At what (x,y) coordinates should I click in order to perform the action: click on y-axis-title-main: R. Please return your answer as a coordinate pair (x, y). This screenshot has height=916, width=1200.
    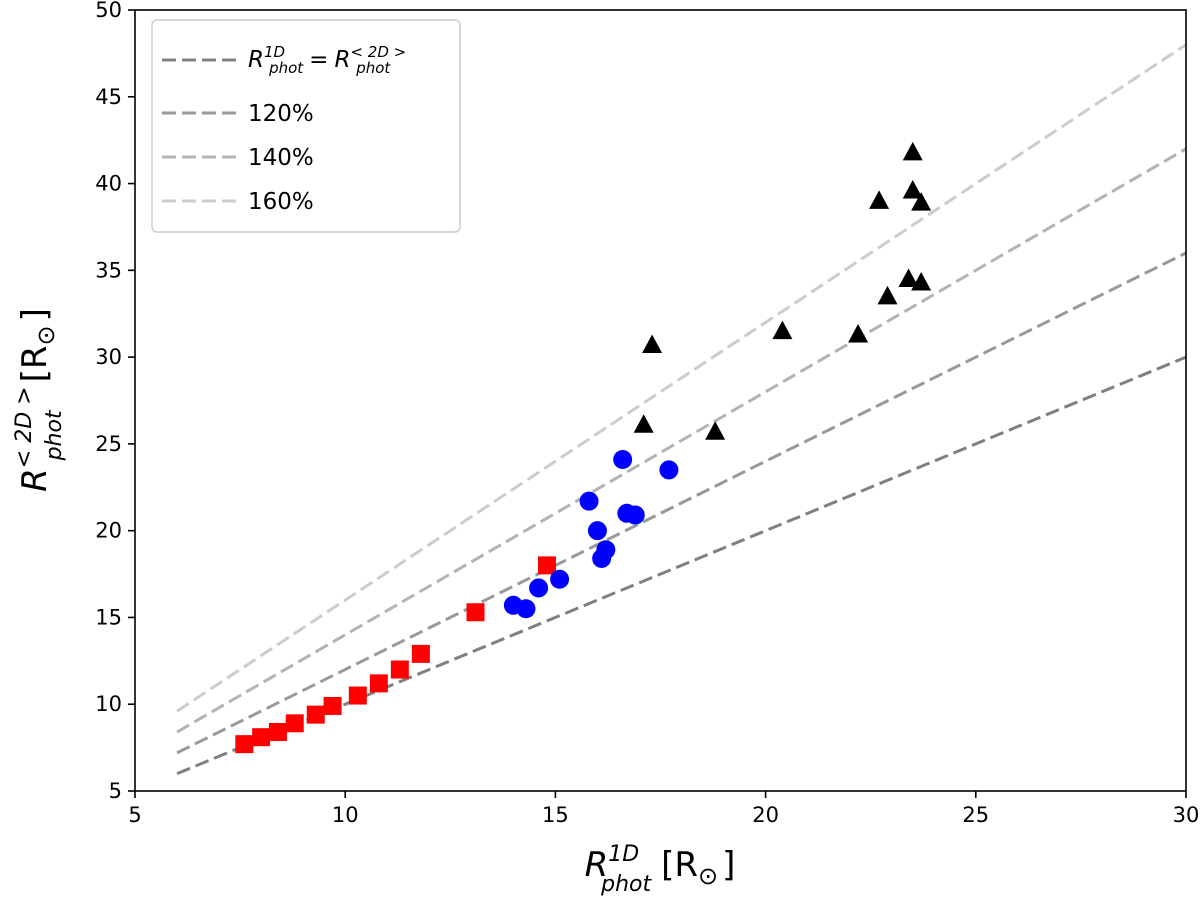
    Looking at the image, I should click on (35, 480).